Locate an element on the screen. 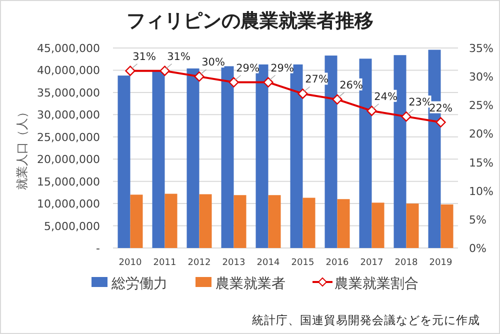  legend-label: 農業就業割合 is located at coordinates (376, 284).